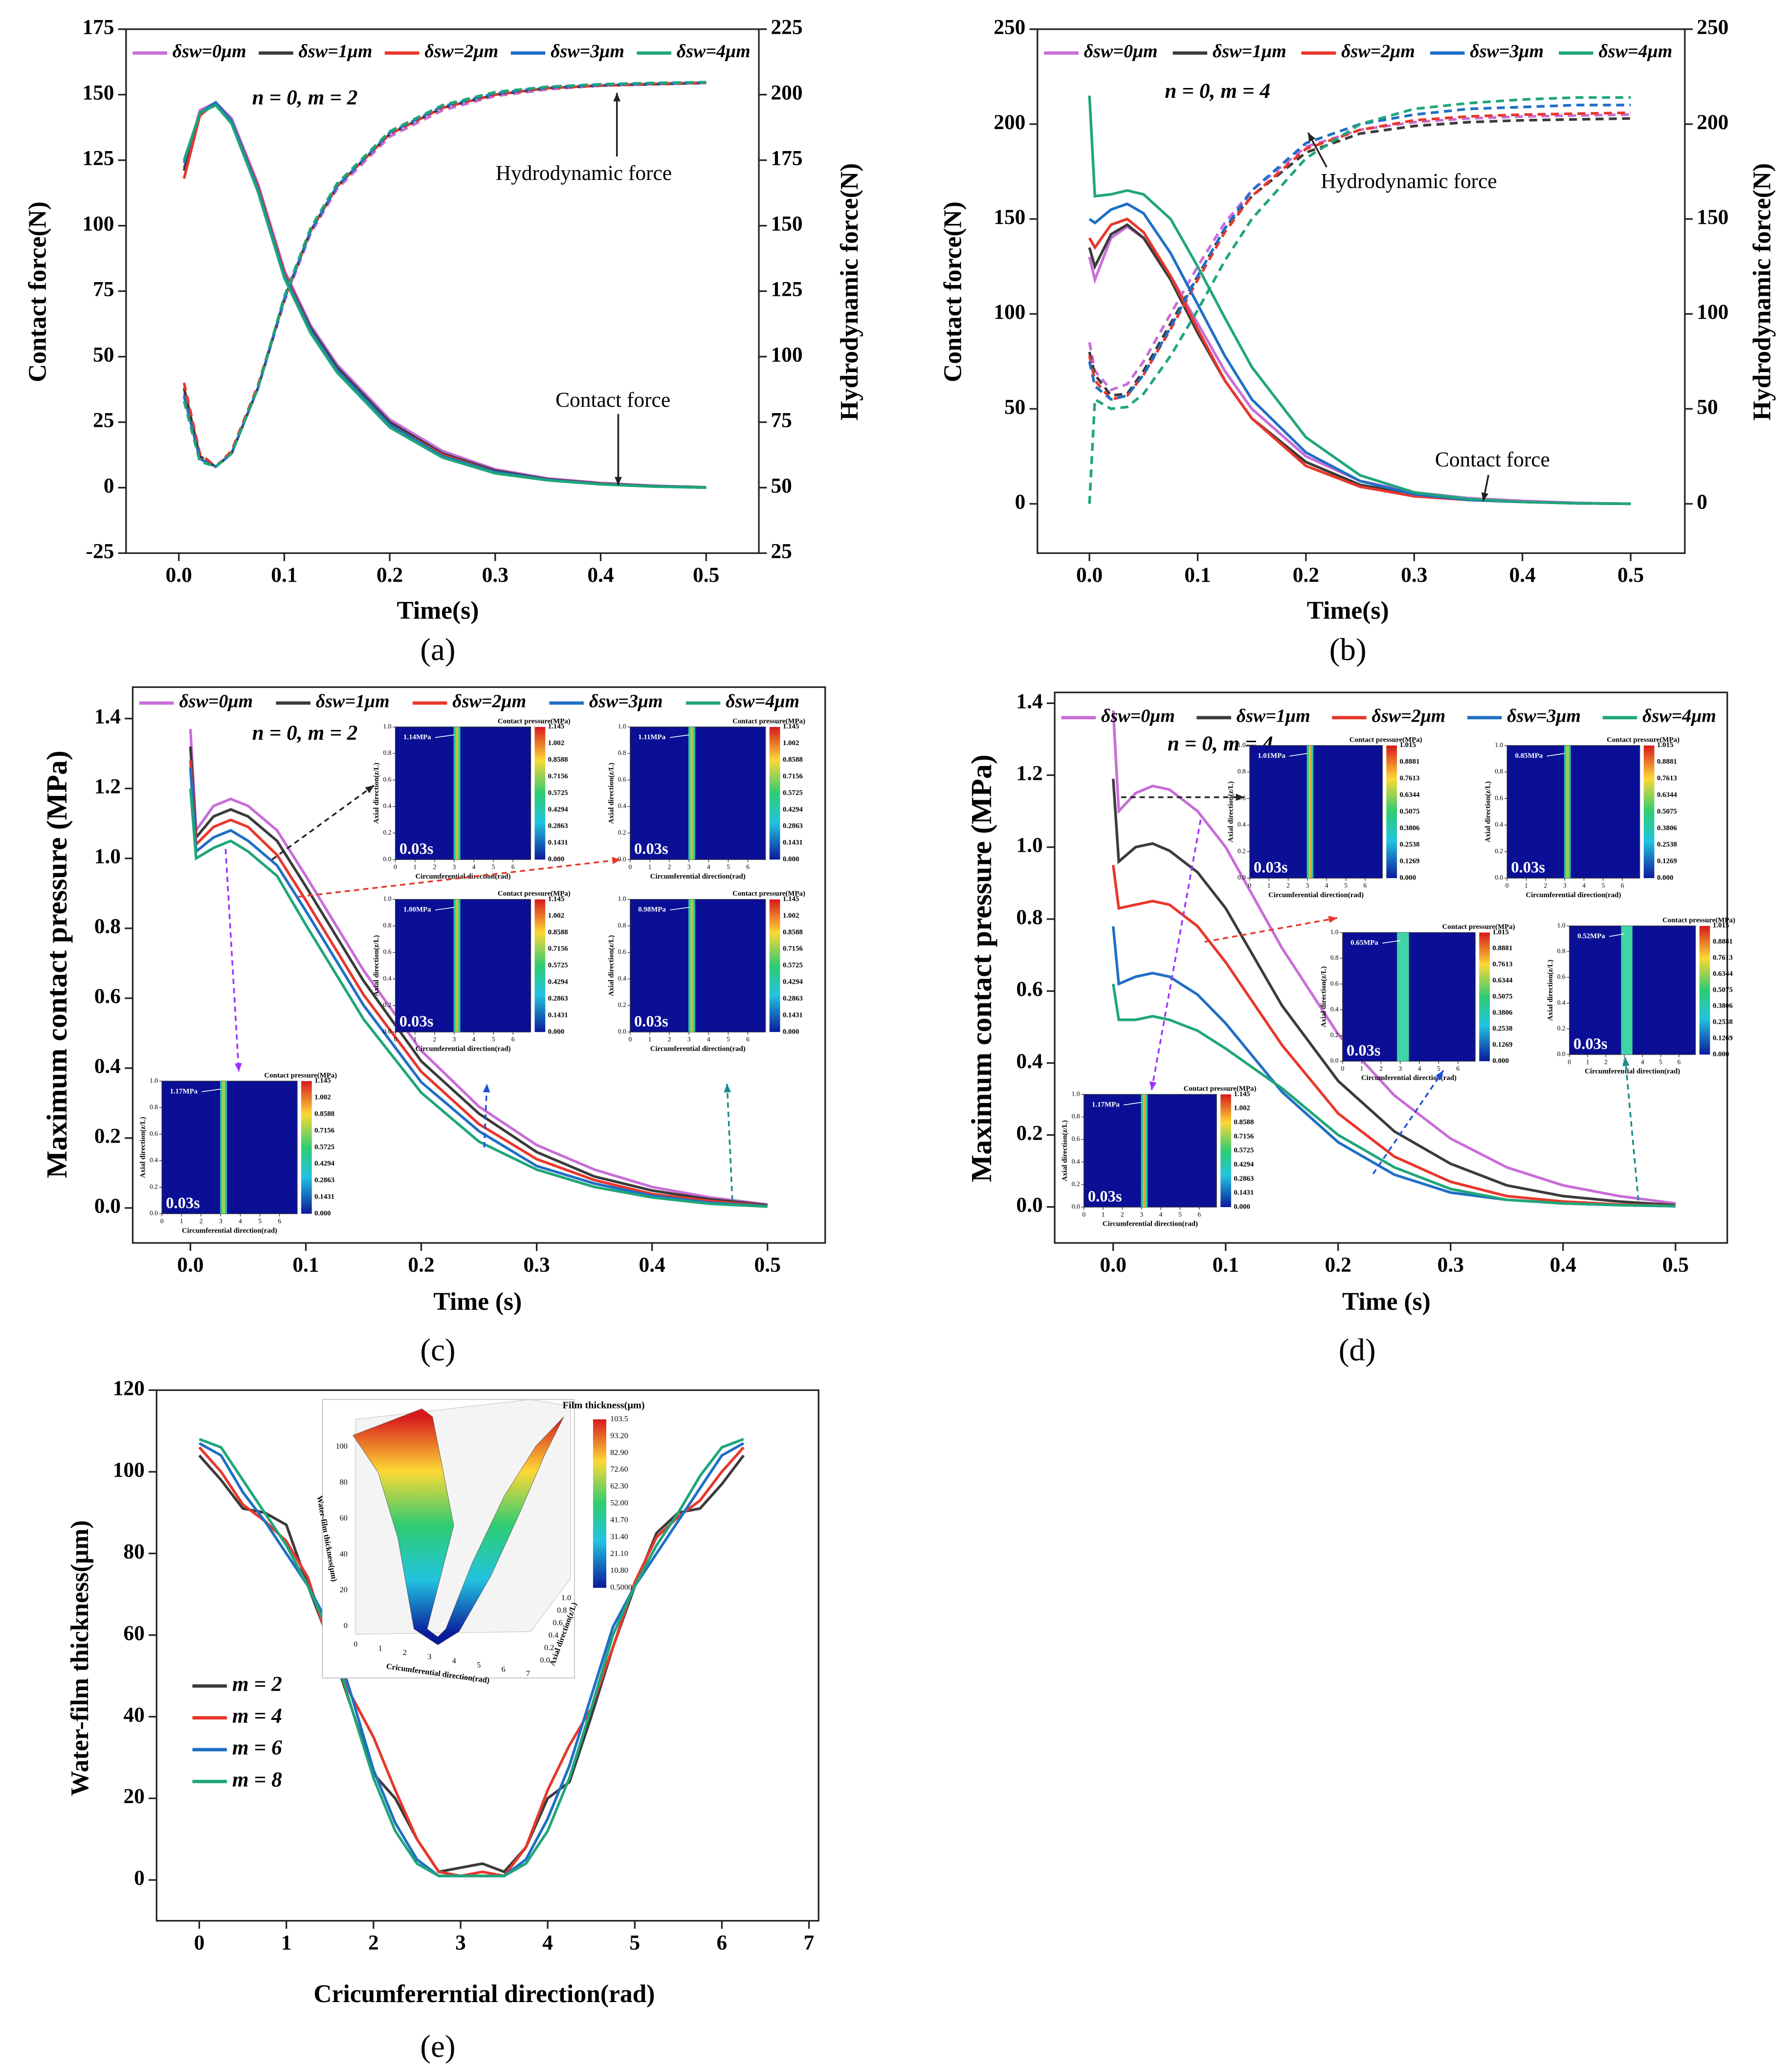 The height and width of the screenshot is (2072, 1791). Describe the element at coordinates (353, 701) in the screenshot. I see `legend-label: δsw=1μm` at that location.